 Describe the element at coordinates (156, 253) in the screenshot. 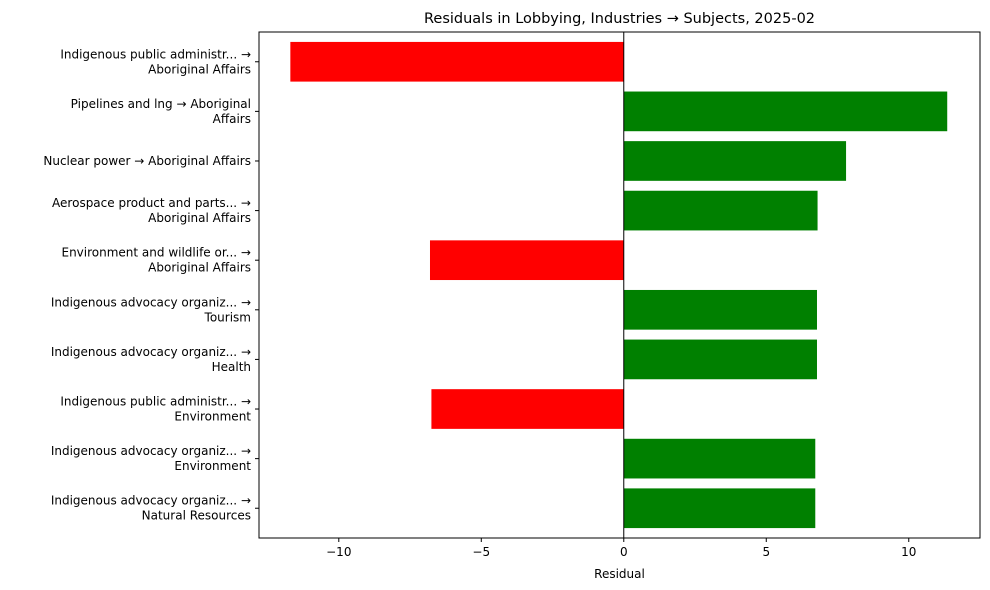

I see `y-tick-label-line: Environment and wildlife or... →` at that location.